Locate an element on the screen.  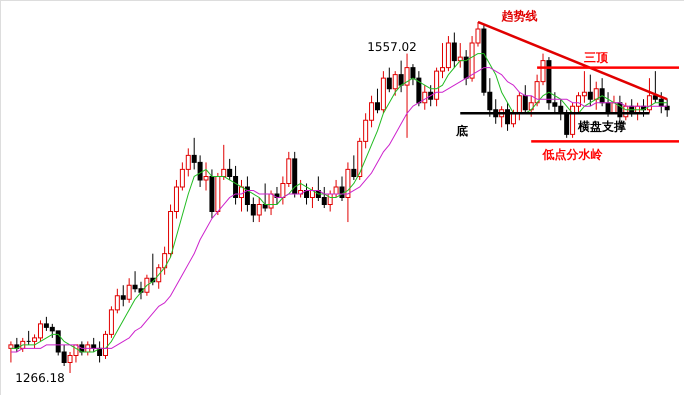
annotation: 底 is located at coordinates (461, 131).